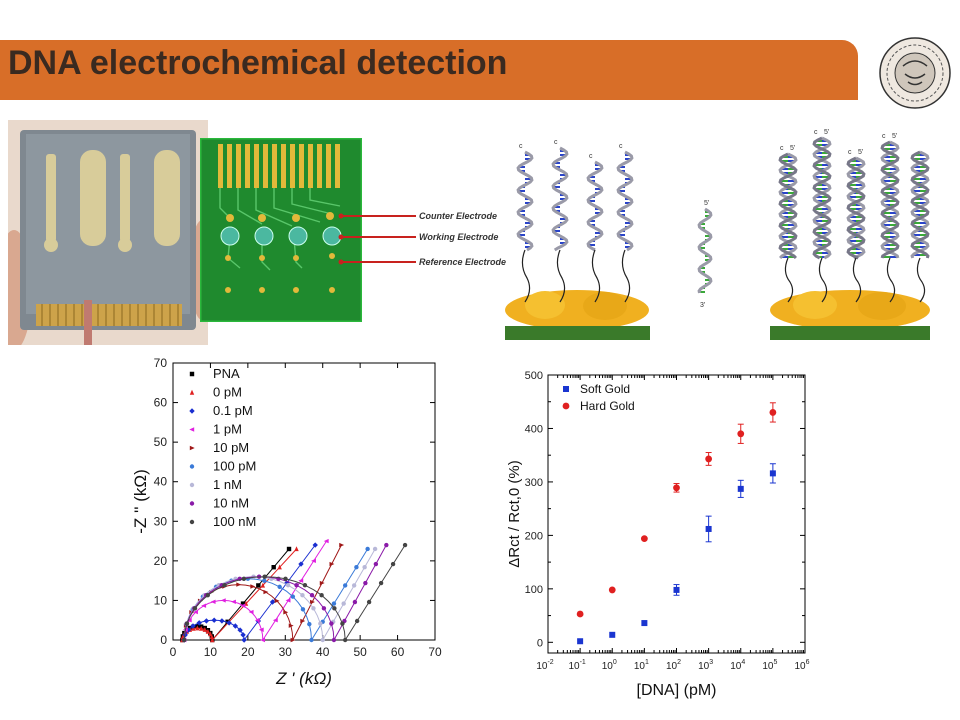 Image resolution: width=960 pixels, height=720 pixels. What do you see at coordinates (231, 447) in the screenshot?
I see `legend-label: 10 pM` at bounding box center [231, 447].